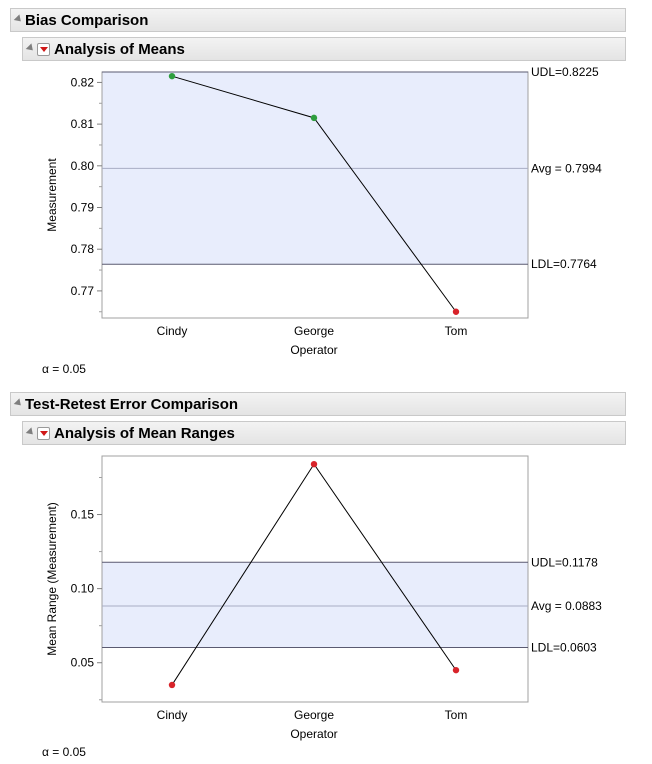 This screenshot has height=764, width=652. What do you see at coordinates (564, 562) in the screenshot?
I see `udl-label: UDL=0.1178` at bounding box center [564, 562].